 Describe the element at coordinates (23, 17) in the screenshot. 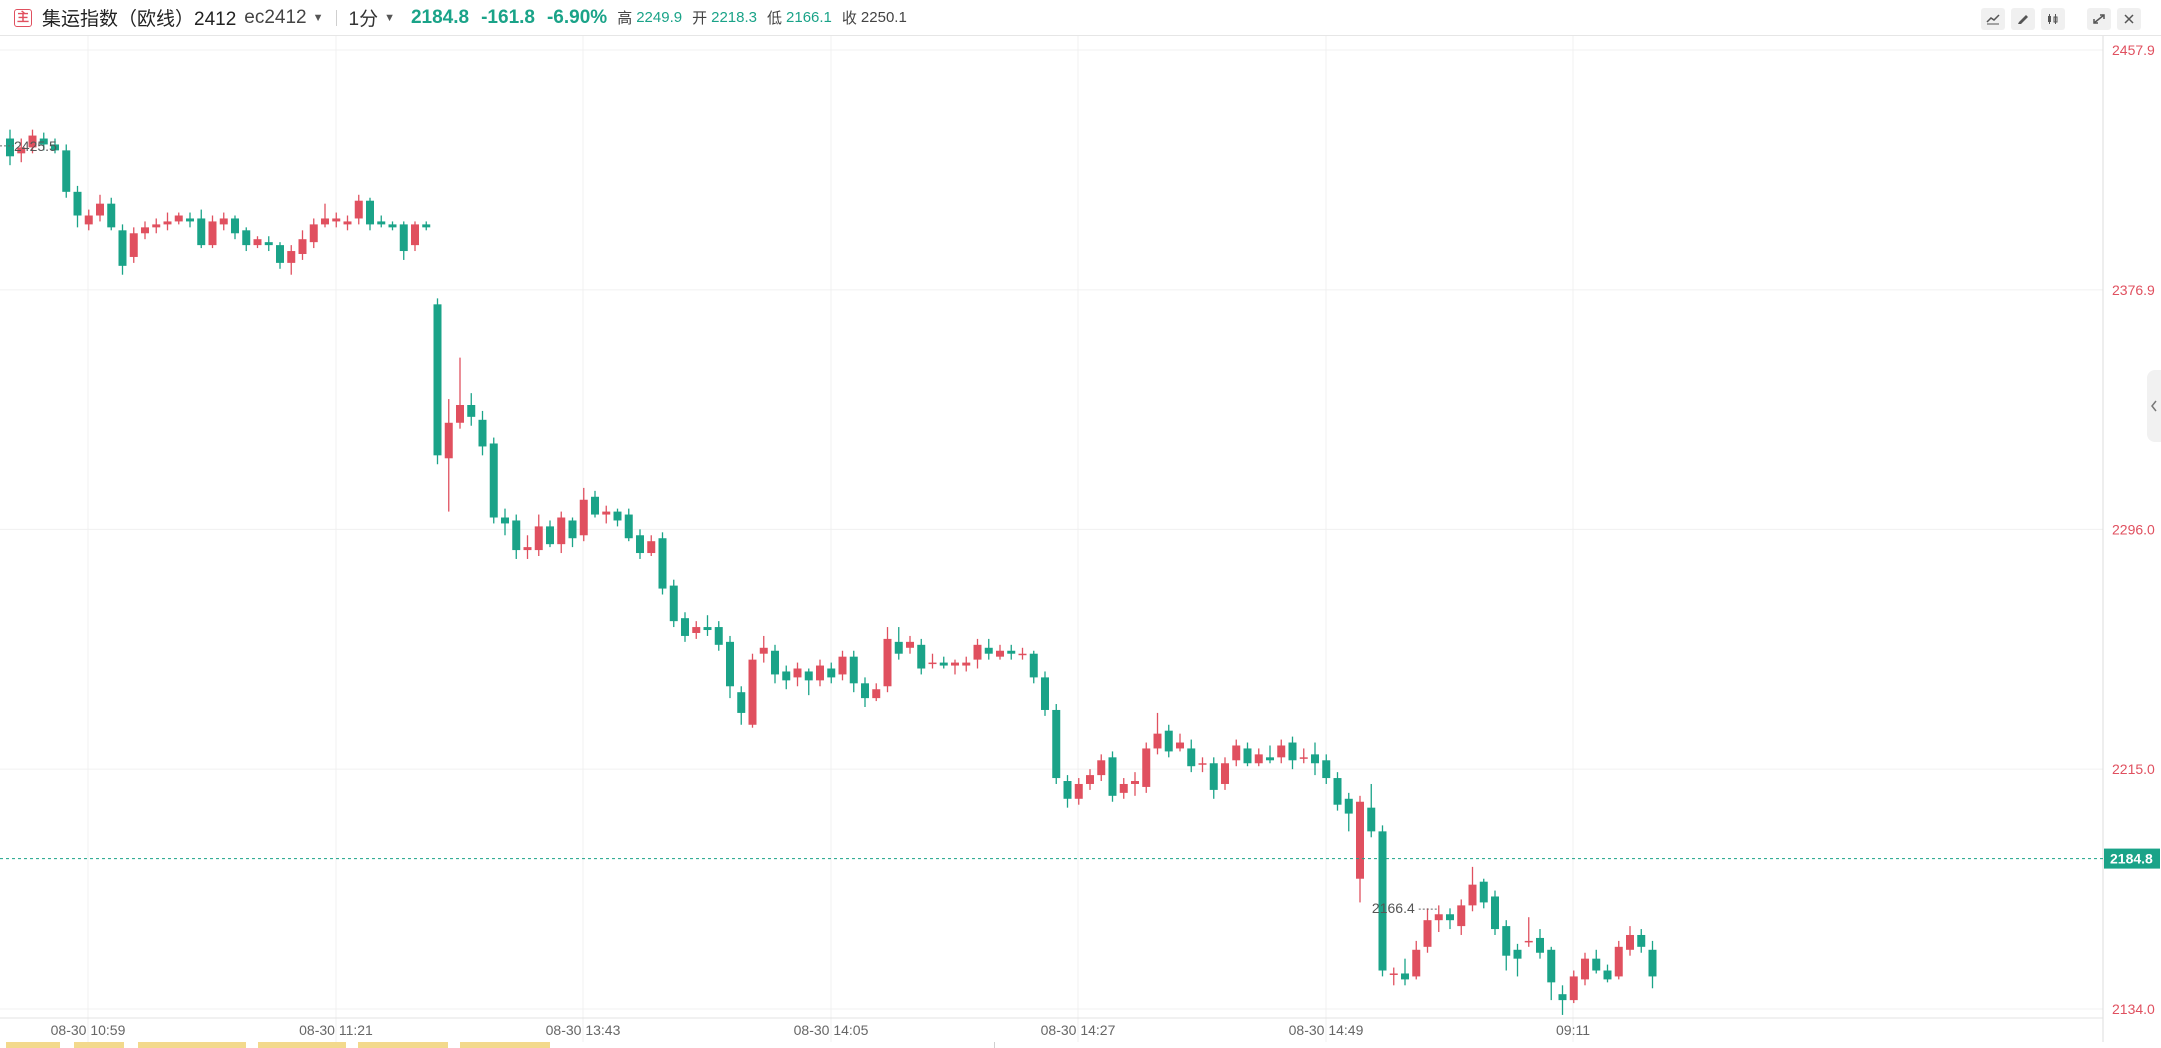

I see `main-contract-badge: 主` at that location.